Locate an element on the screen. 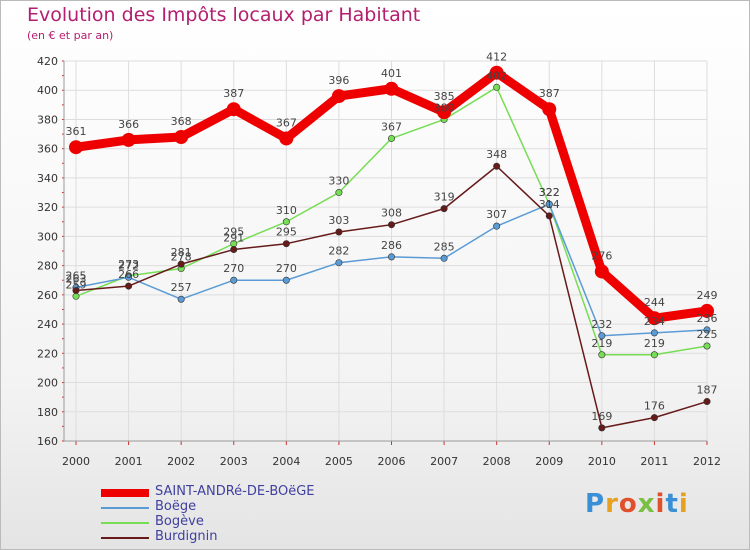 This screenshot has width=750, height=550. y-tick-label: 380 is located at coordinates (47, 119).